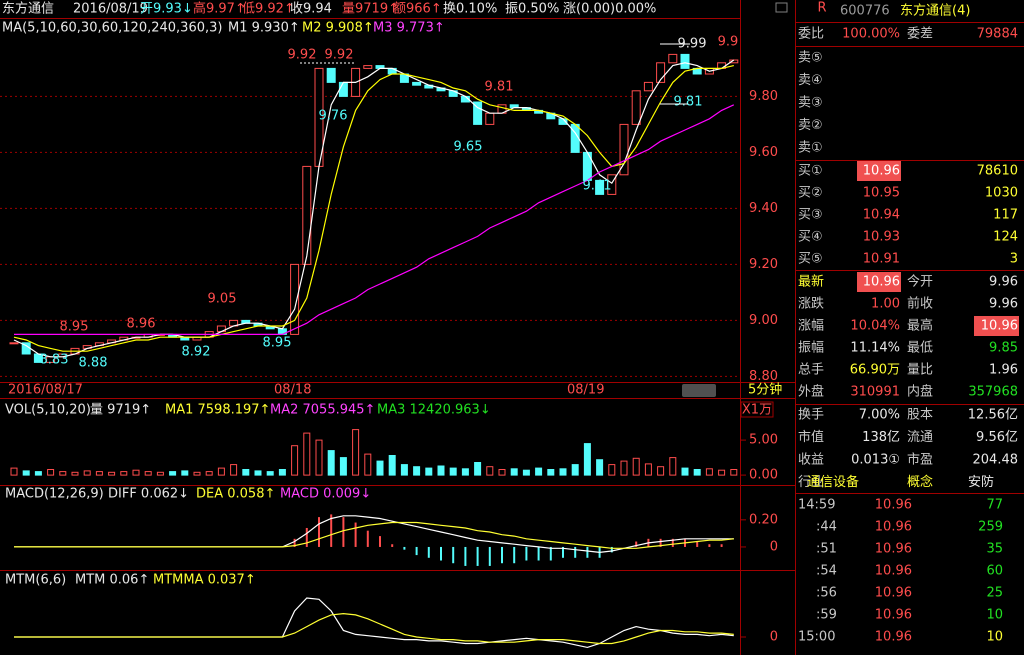 This screenshot has height=655, width=1024. Describe the element at coordinates (763, 96) in the screenshot. I see `y-tick-label: 9.80` at that location.